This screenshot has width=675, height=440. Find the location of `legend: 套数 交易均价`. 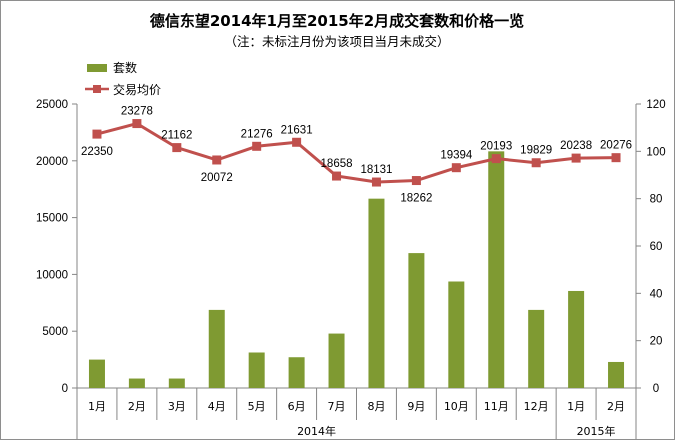

legend: 套数 交易均价 is located at coordinates (123, 78).